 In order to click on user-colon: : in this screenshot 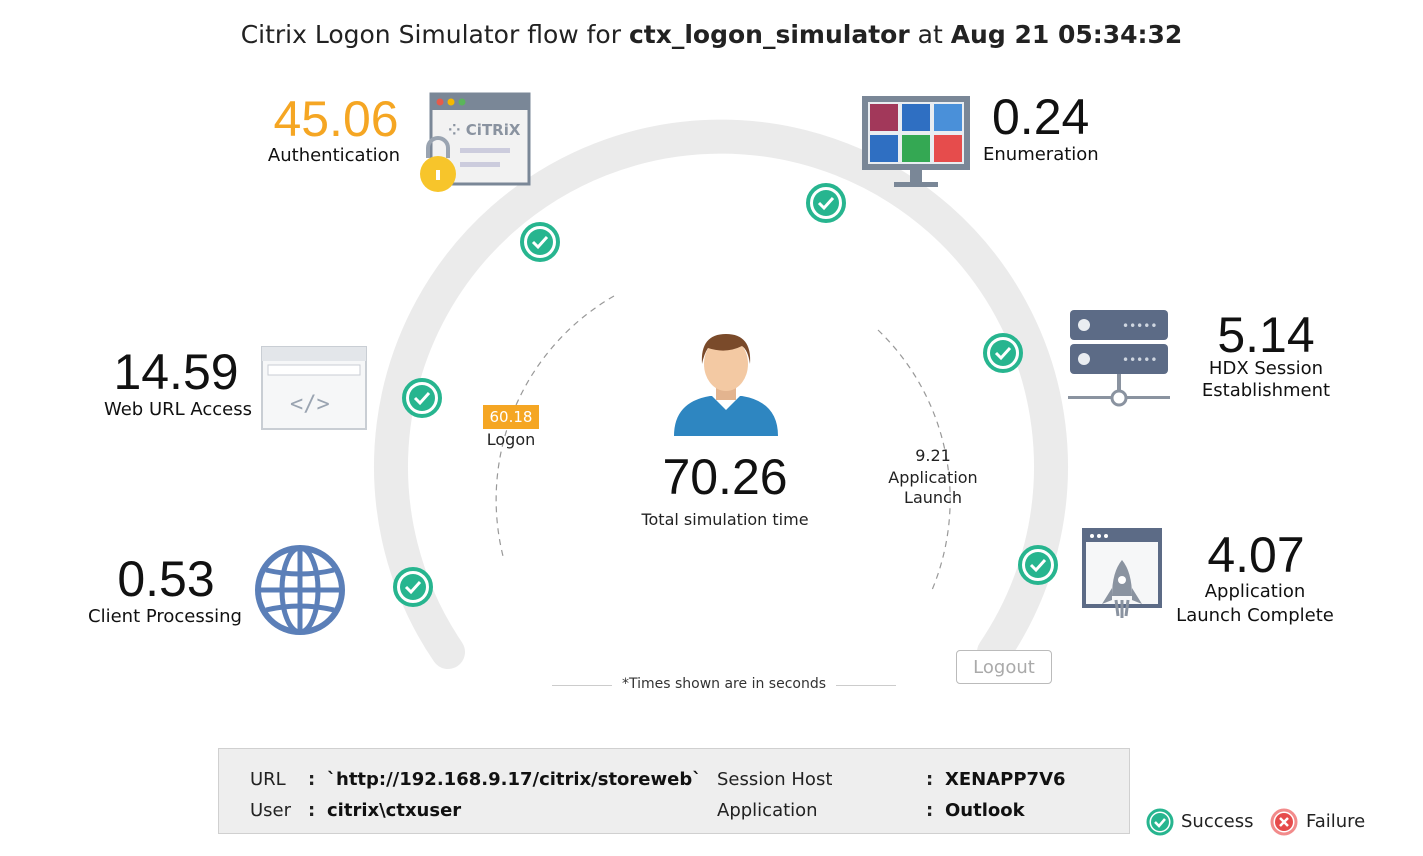, I will do `click(312, 810)`.